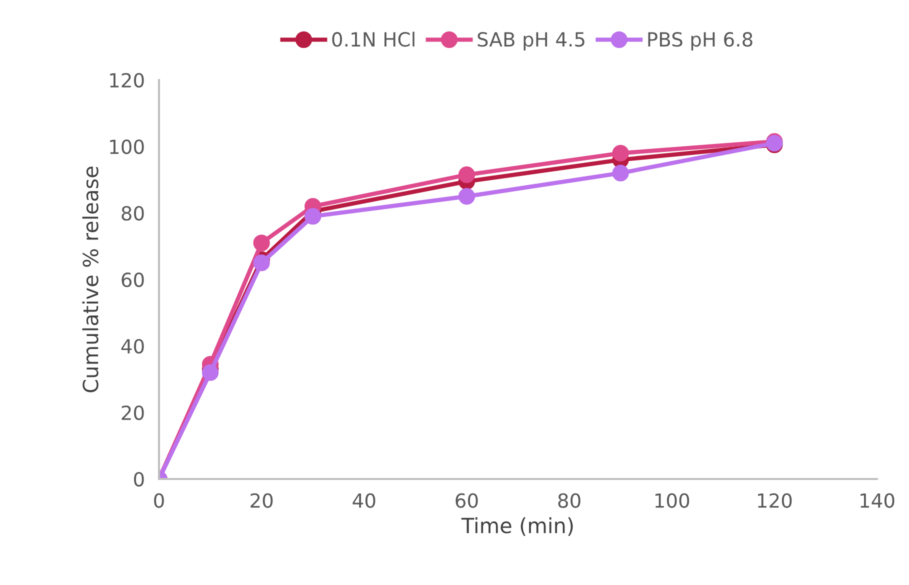 This screenshot has height=585, width=909. What do you see at coordinates (127, 146) in the screenshot?
I see `y-tick-label: 100` at bounding box center [127, 146].